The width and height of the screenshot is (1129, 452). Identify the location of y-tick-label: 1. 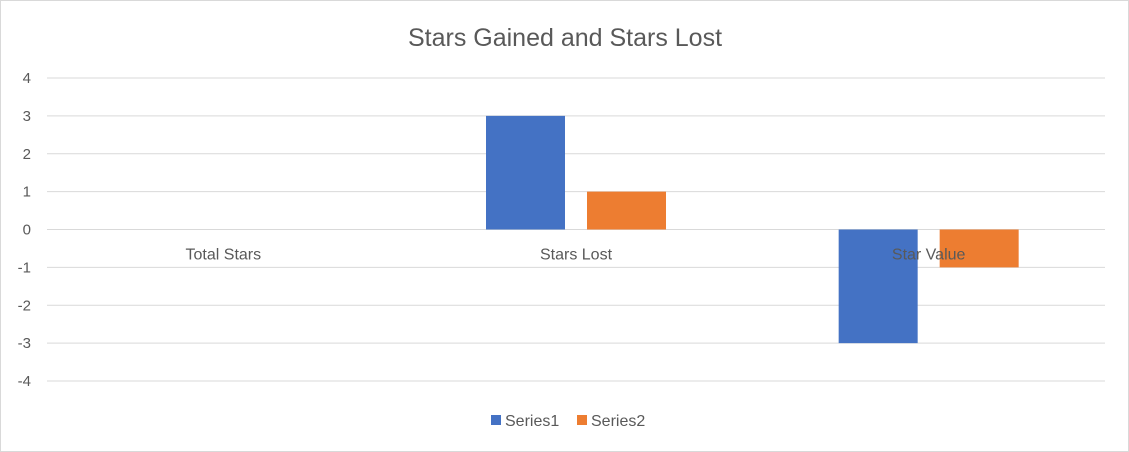
(27, 192).